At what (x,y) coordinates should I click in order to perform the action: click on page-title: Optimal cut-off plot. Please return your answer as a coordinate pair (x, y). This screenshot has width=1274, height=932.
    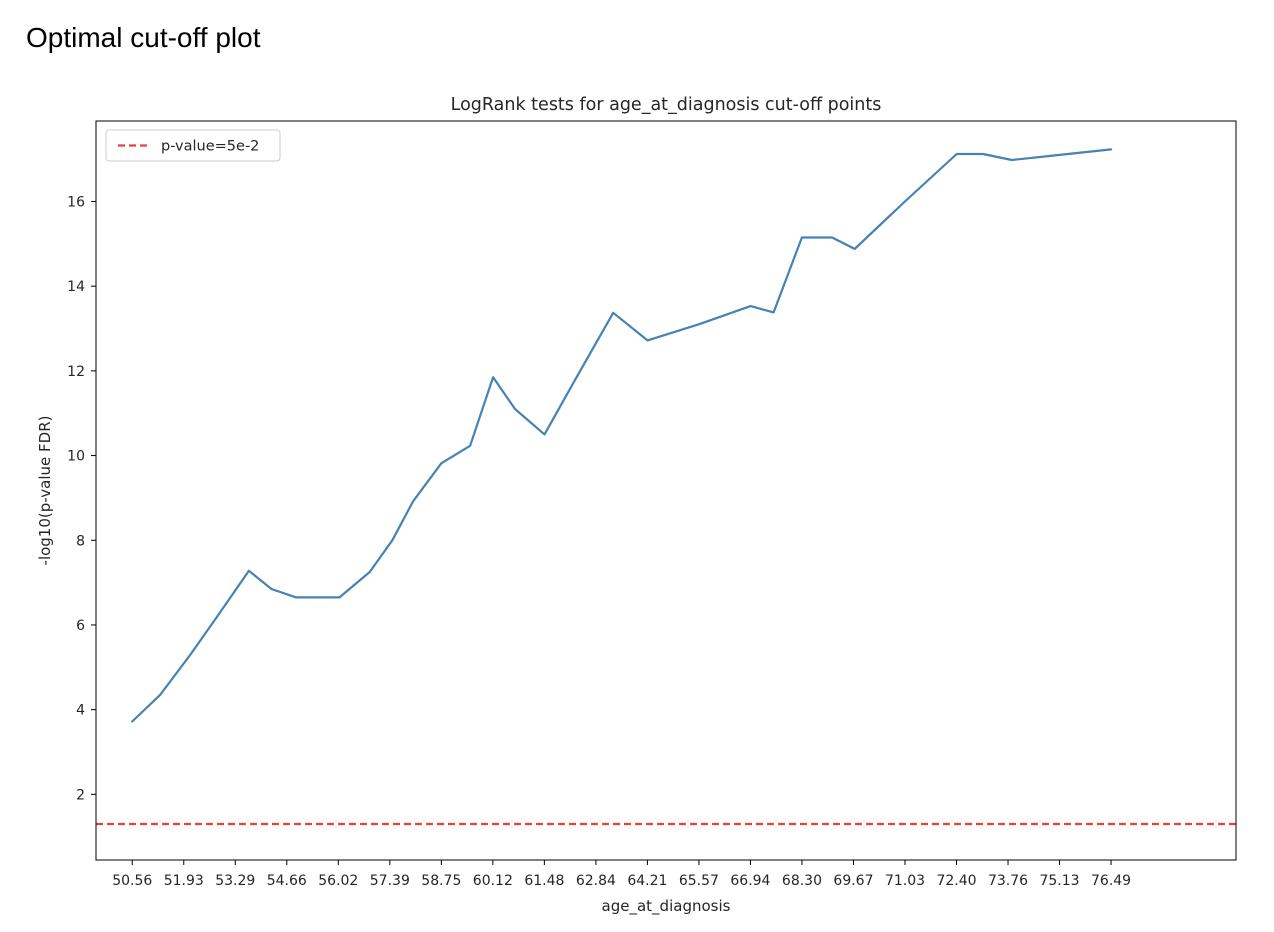
    Looking at the image, I should click on (143, 37).